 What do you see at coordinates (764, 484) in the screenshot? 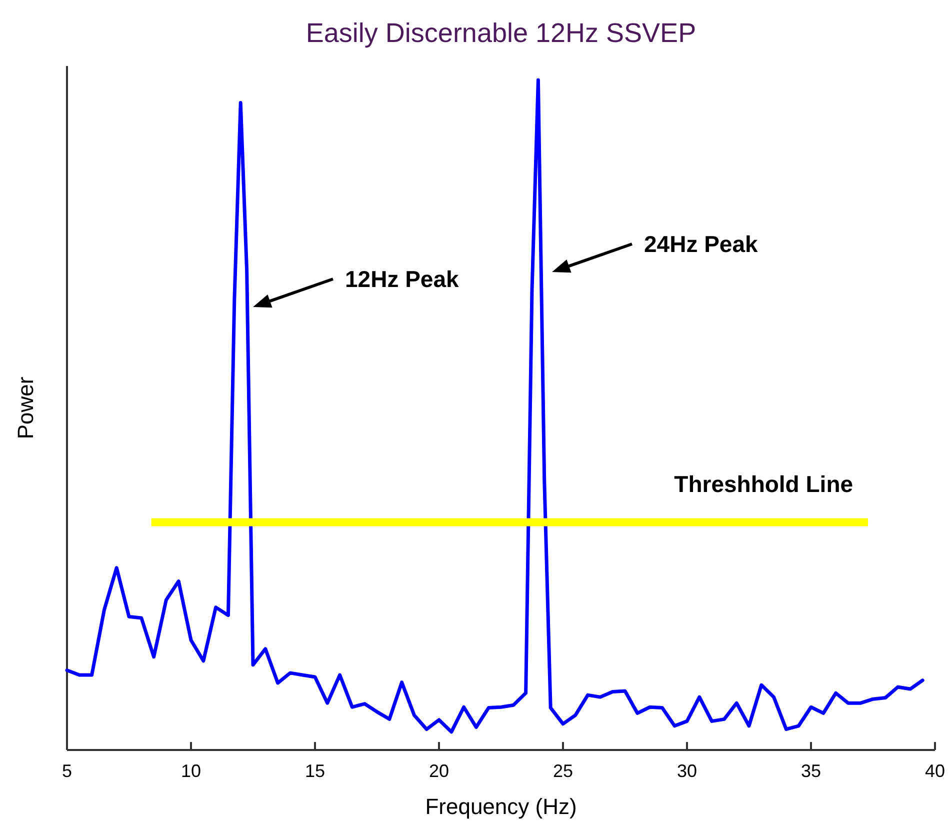
I see `series-label: Threshhold Line` at bounding box center [764, 484].